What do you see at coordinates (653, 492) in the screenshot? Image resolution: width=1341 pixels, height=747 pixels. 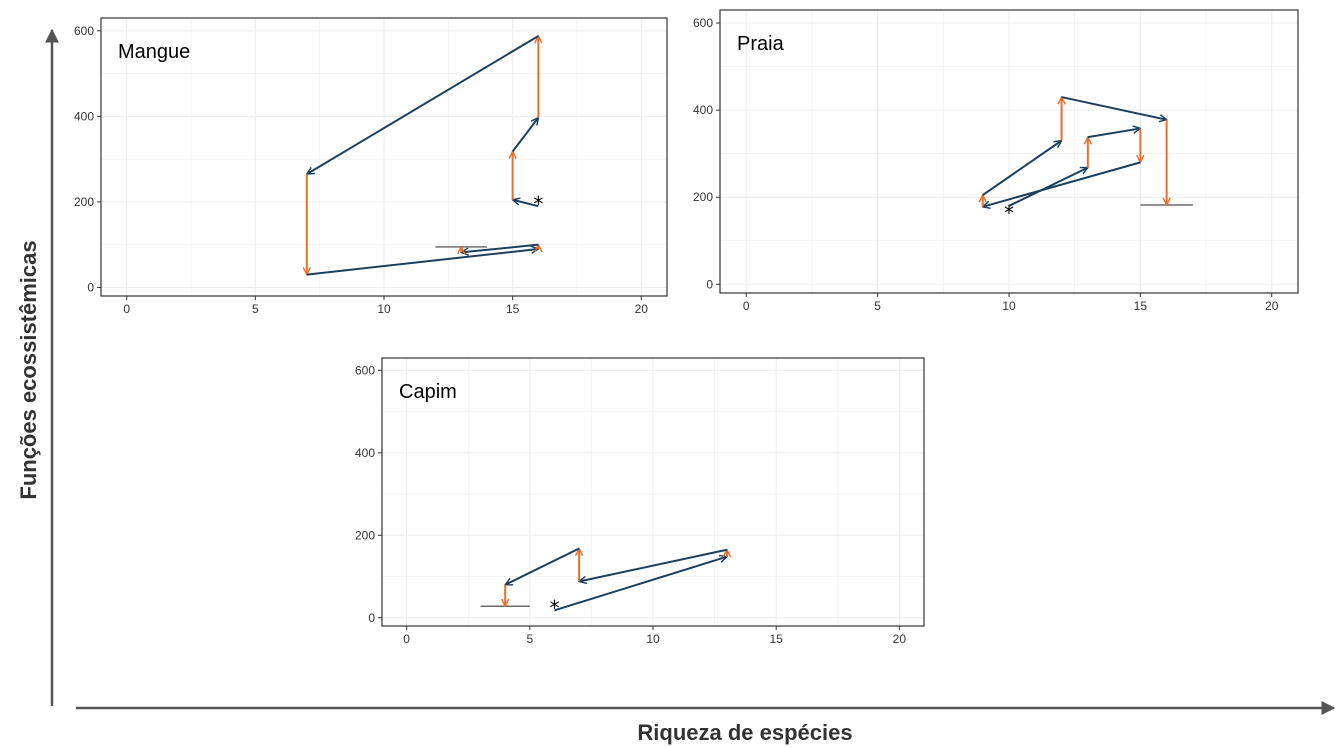 I see `panel-border` at bounding box center [653, 492].